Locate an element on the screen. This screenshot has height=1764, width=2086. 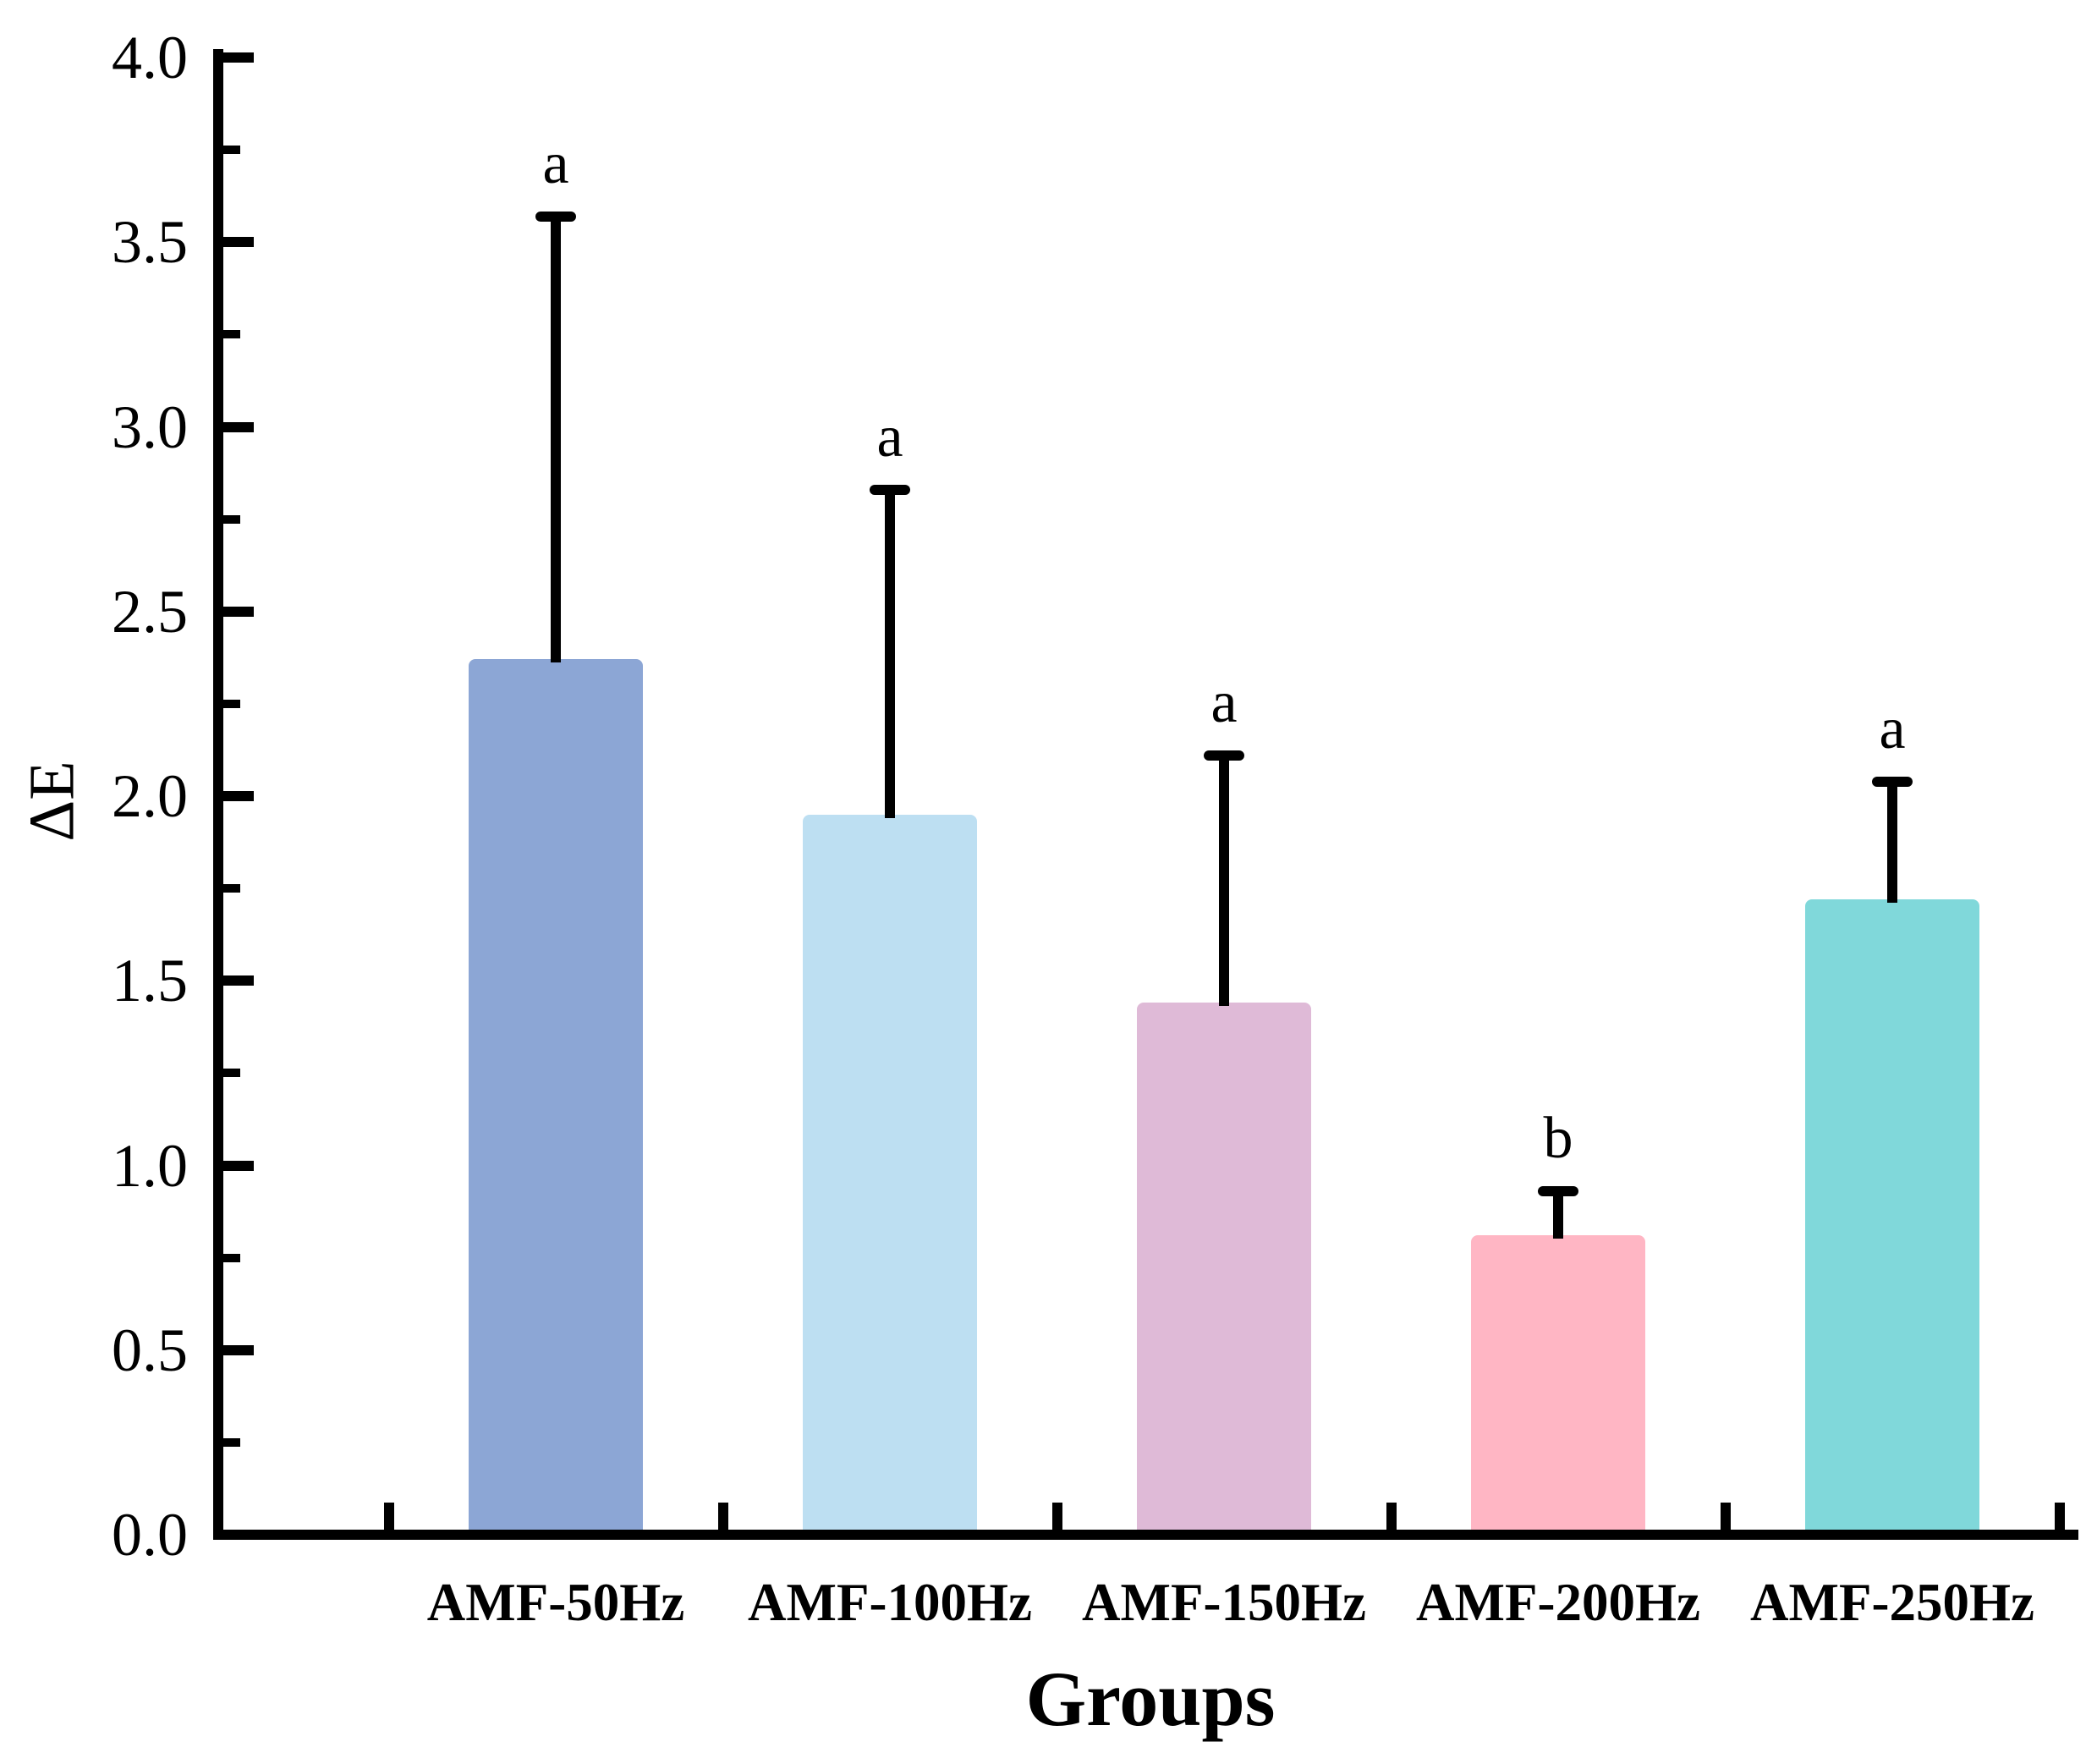
x-tick-label-amf-150hz: AMF-150Hz is located at coordinates (1224, 1602).